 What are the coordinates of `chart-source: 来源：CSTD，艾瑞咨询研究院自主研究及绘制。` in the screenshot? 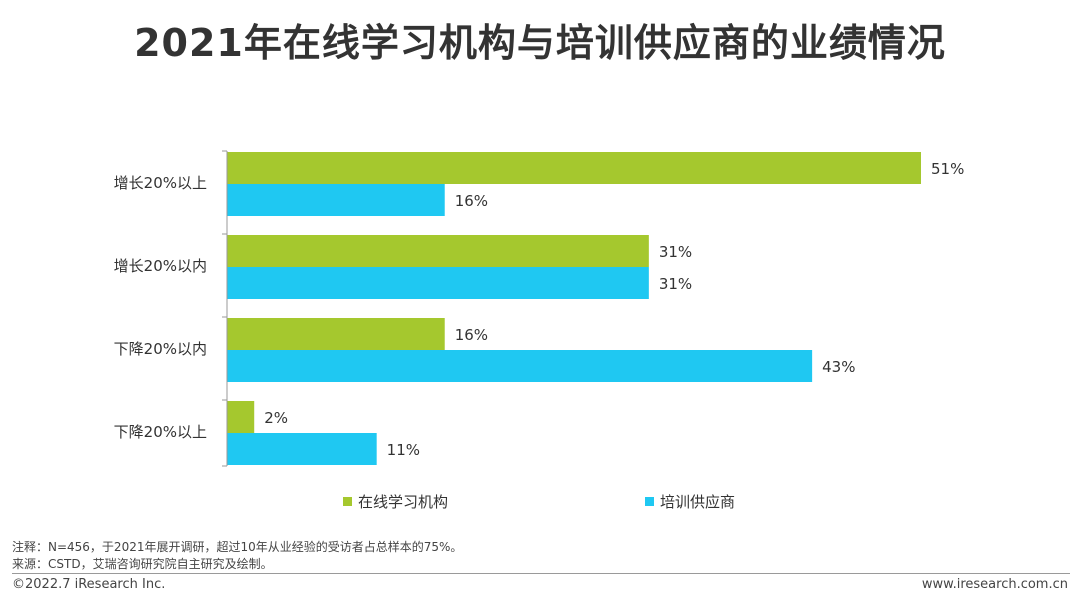 It's located at (142, 564).